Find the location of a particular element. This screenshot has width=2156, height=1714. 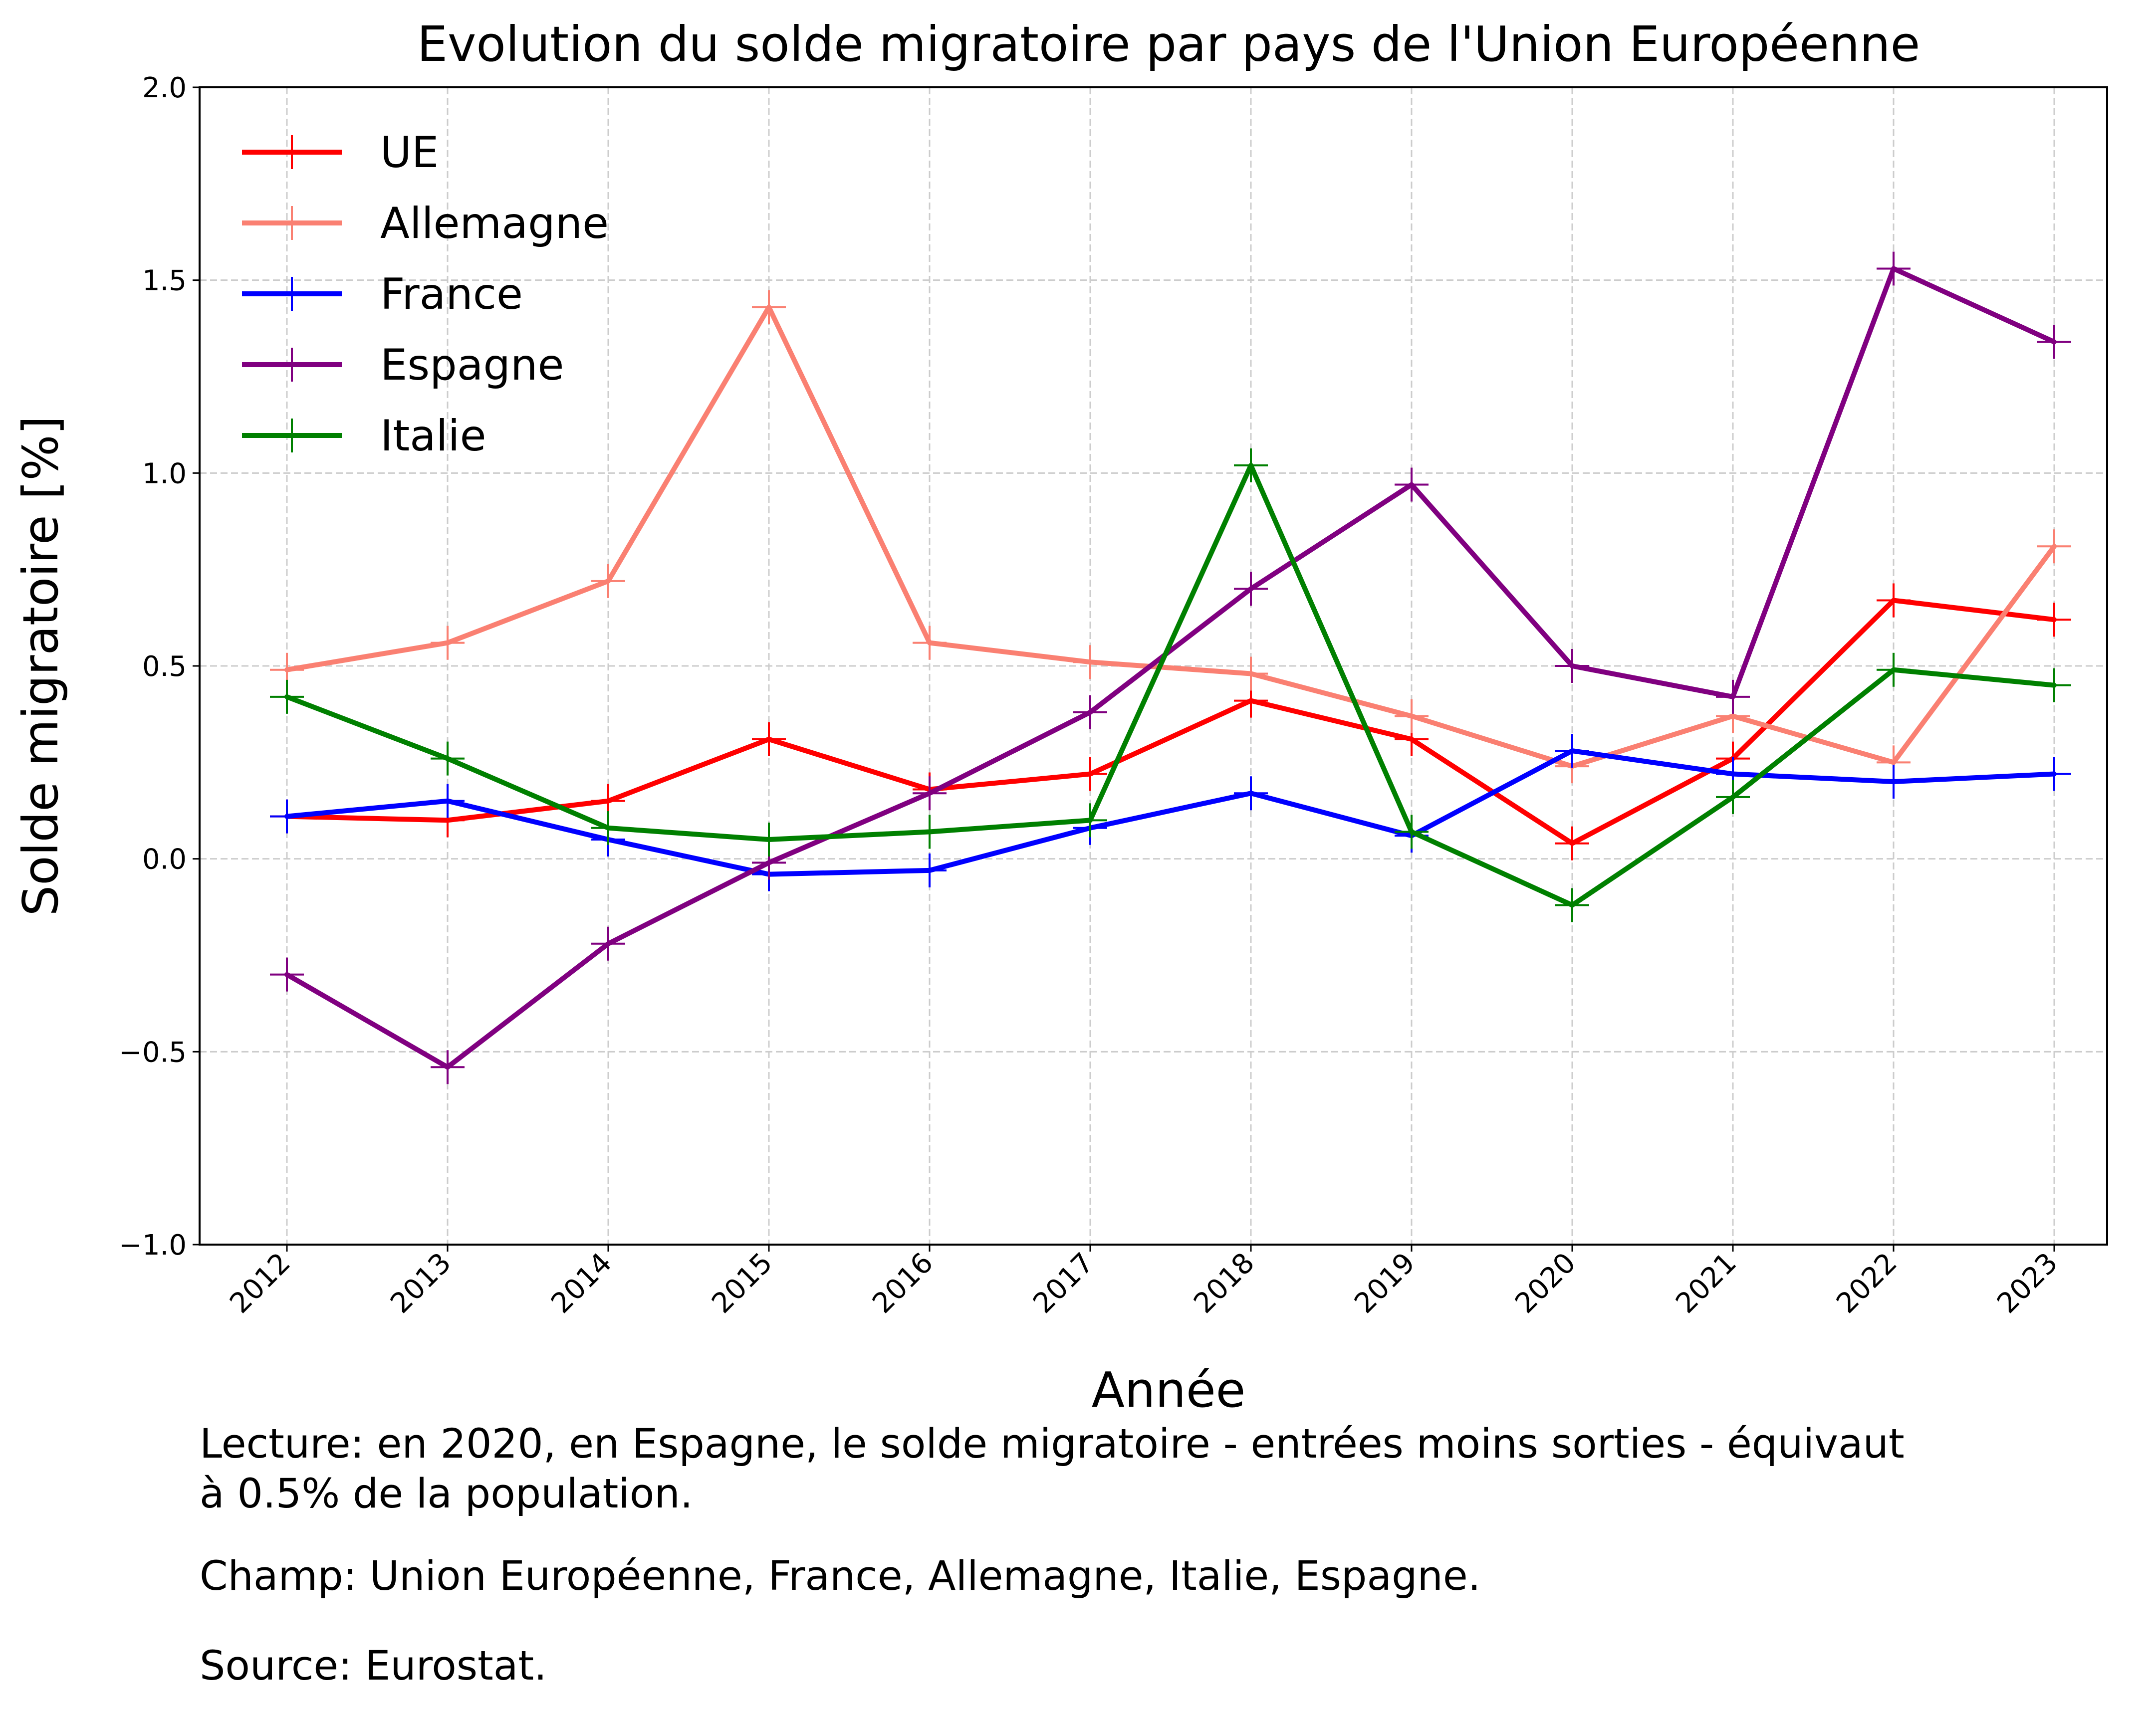

legend-marker-france is located at coordinates (292, 294).